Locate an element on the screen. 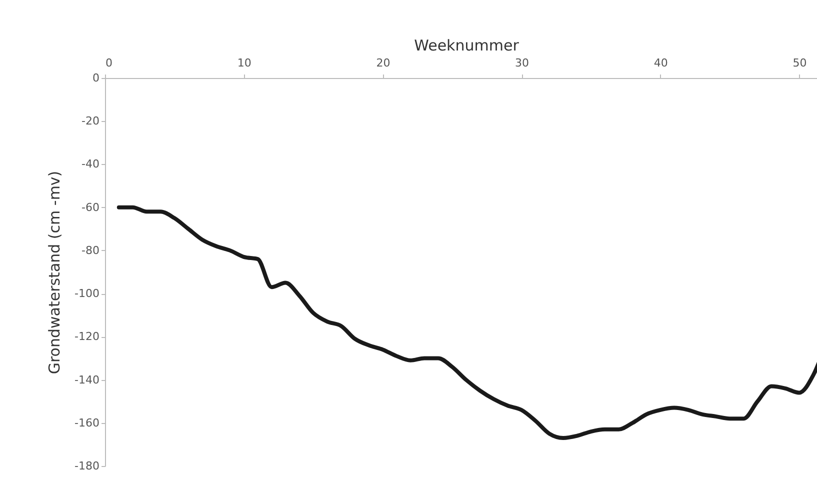 This screenshot has width=817, height=481. y-tick-label: -180 is located at coordinates (87, 466).